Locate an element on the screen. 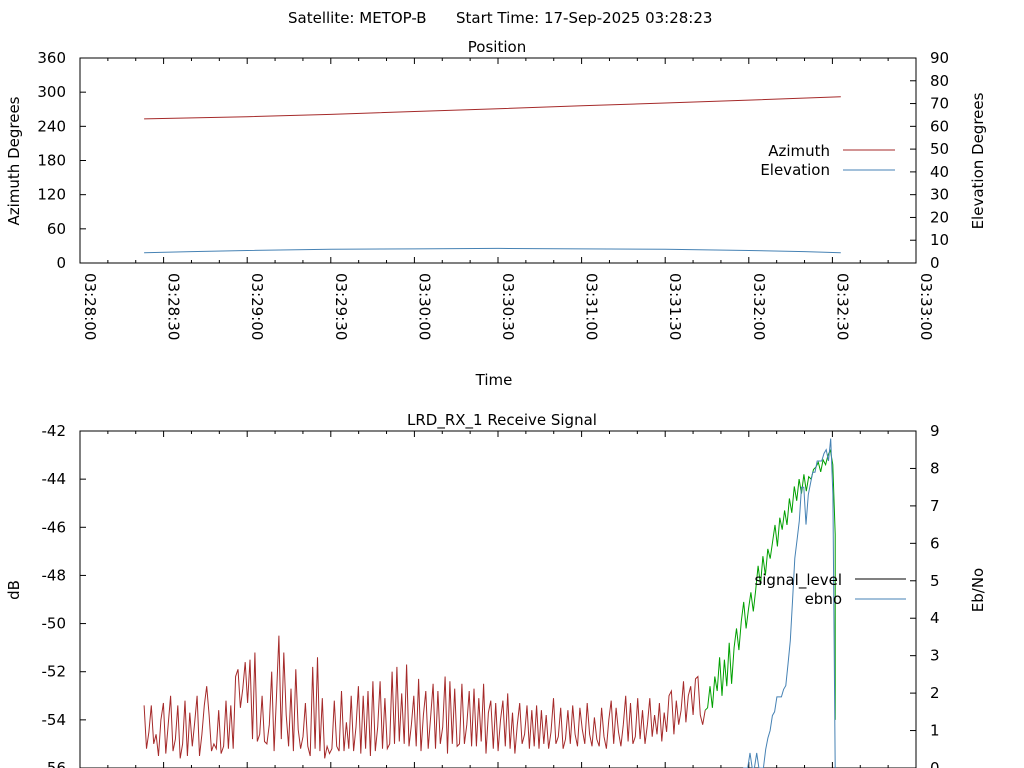 The height and width of the screenshot is (768, 1024). position-xtick-label: 03:30:30 is located at coordinates (508, 306).